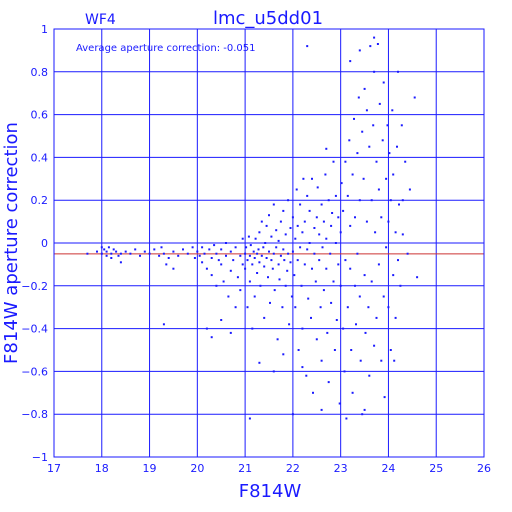 Image resolution: width=512 pixels, height=512 pixels. What do you see at coordinates (34, 286) in the screenshot?
I see `y-tick-label-4: −0.2` at bounding box center [34, 286].